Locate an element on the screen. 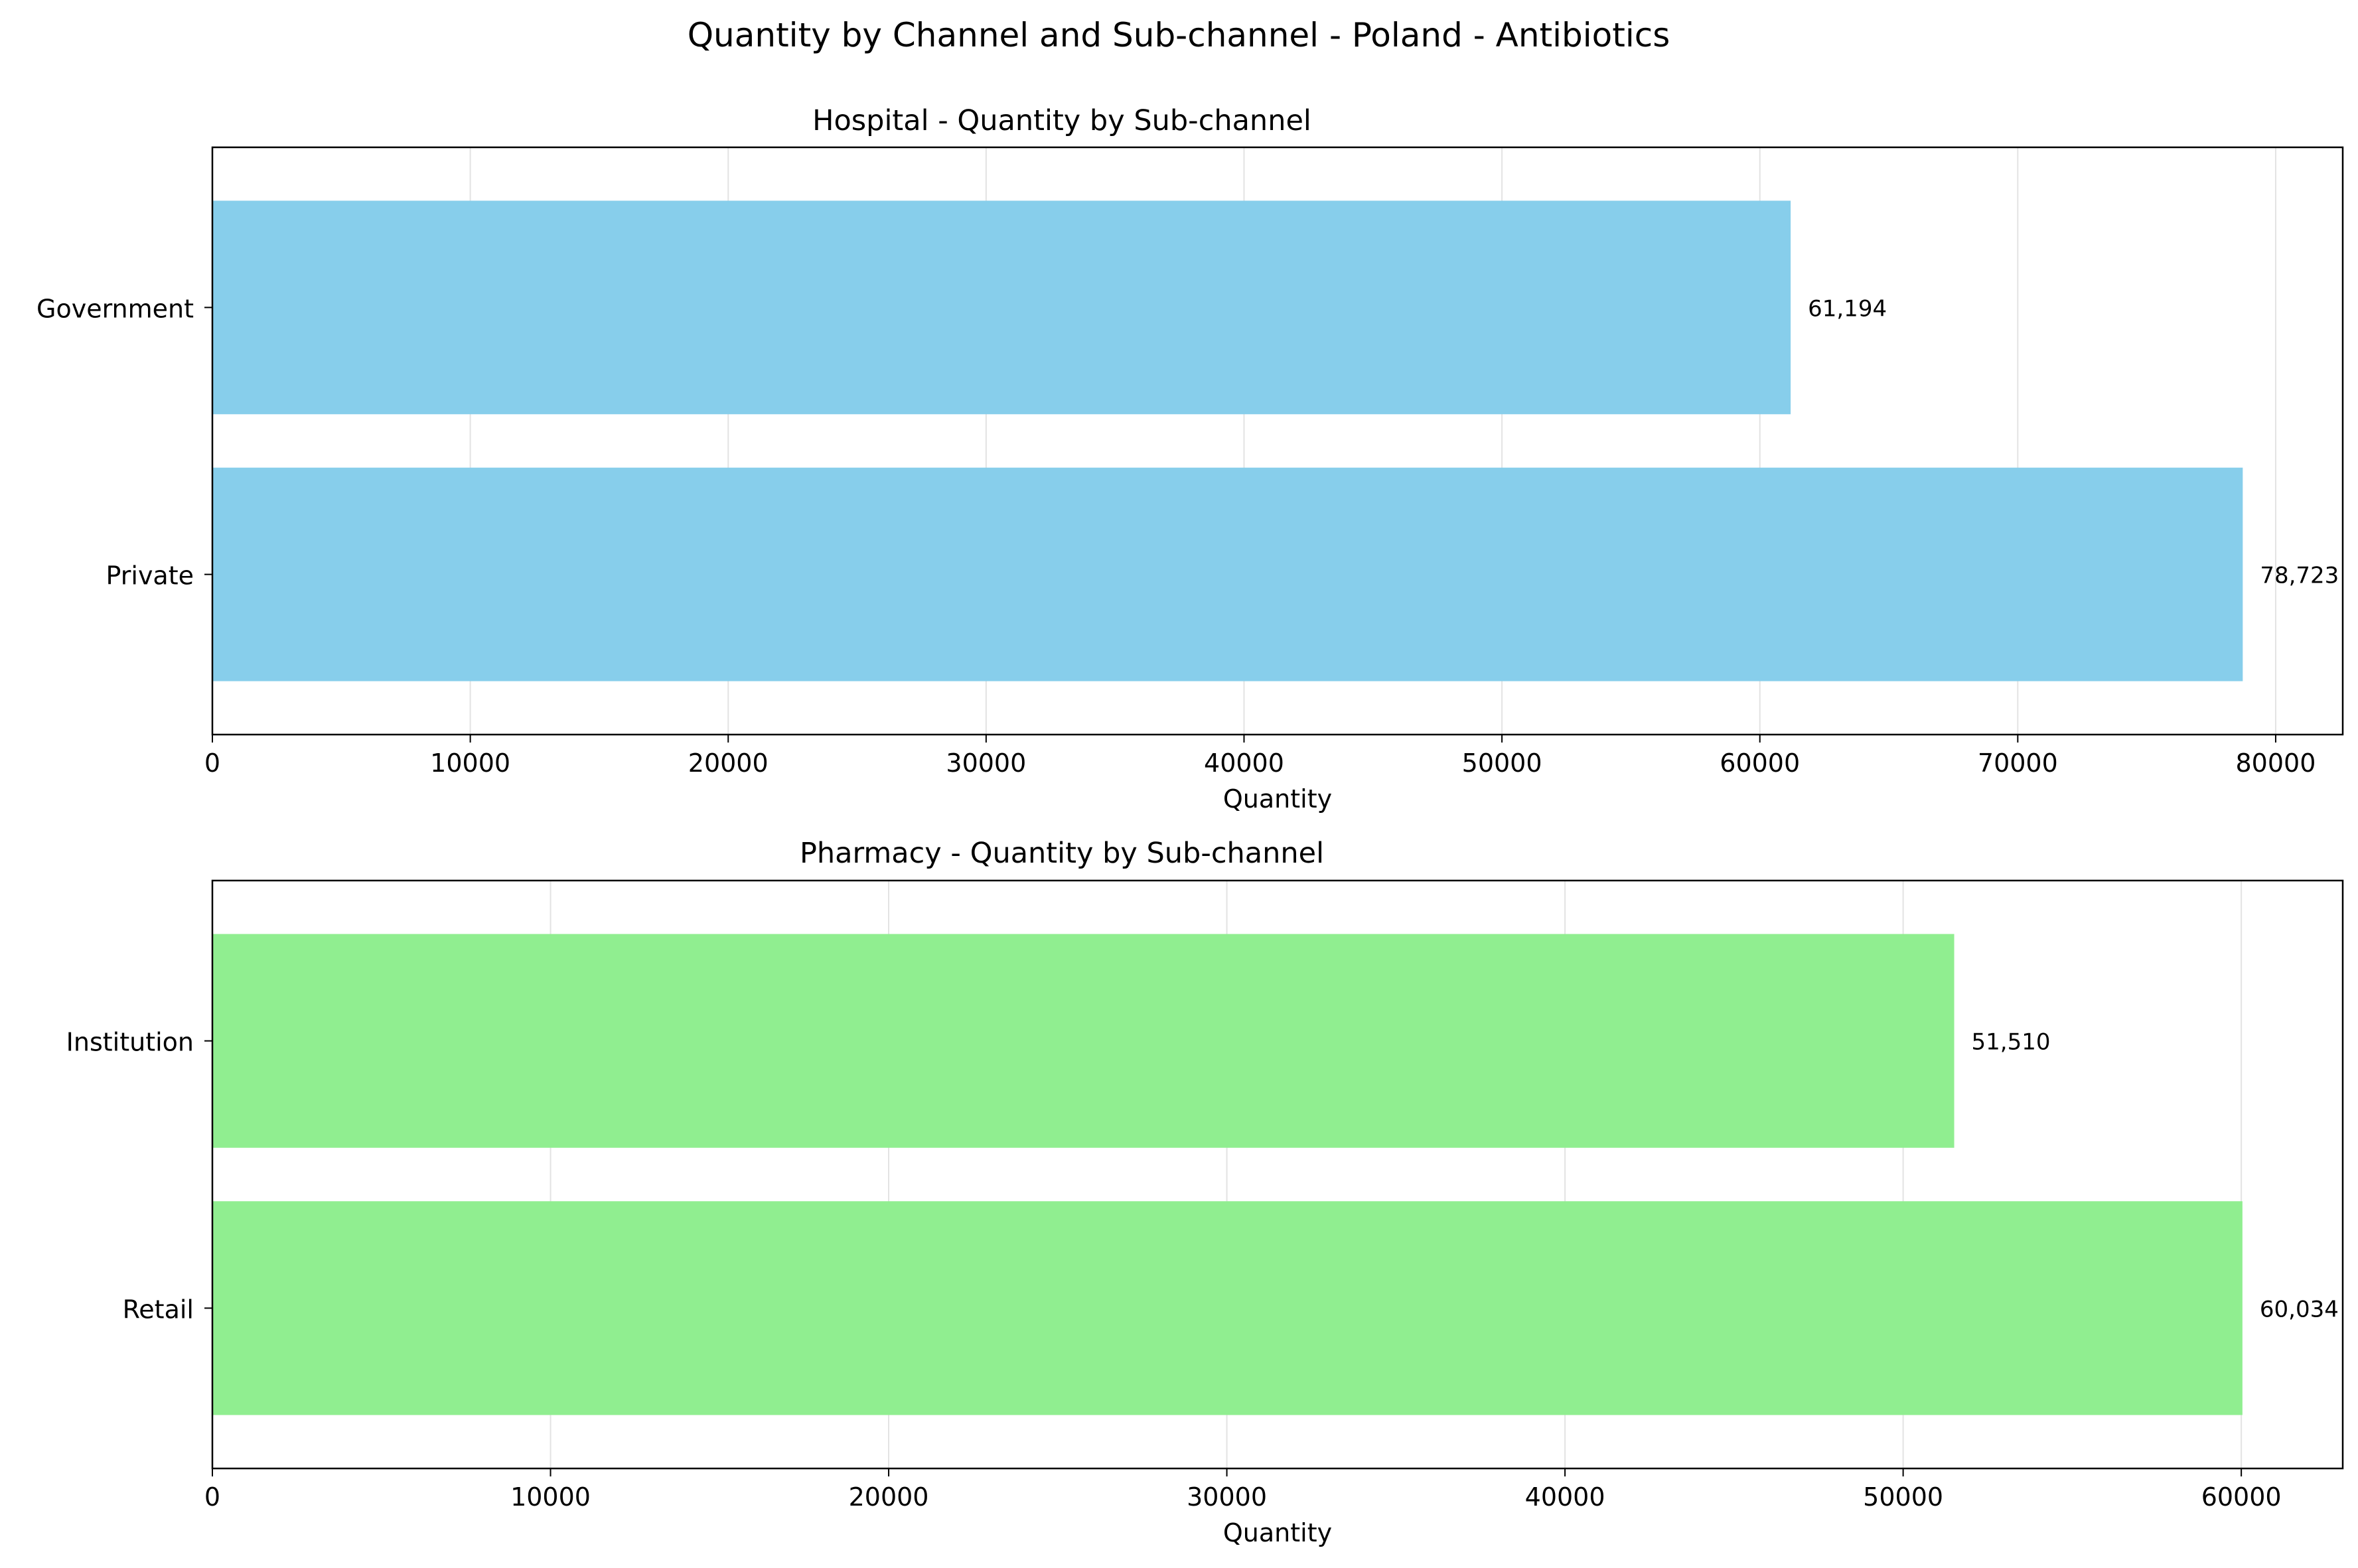 The height and width of the screenshot is (1568, 2358). pharmacy-xaxis-label: Quantity is located at coordinates (1277, 1532).